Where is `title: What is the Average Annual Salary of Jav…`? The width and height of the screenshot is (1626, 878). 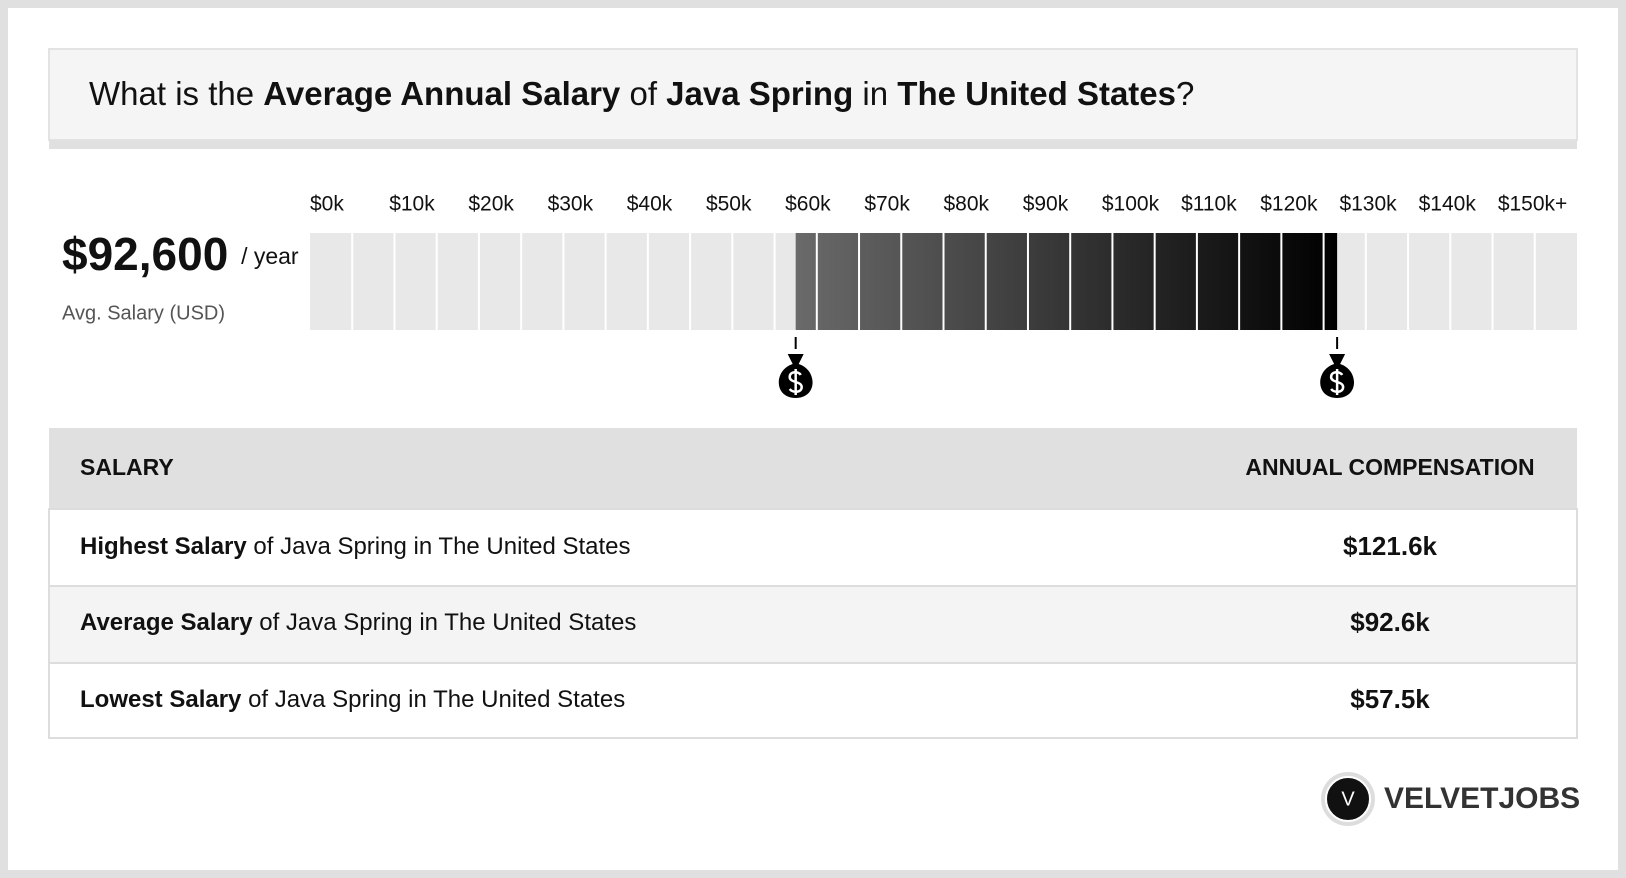 title: What is the Average Annual Salary of Jav… is located at coordinates (641, 93).